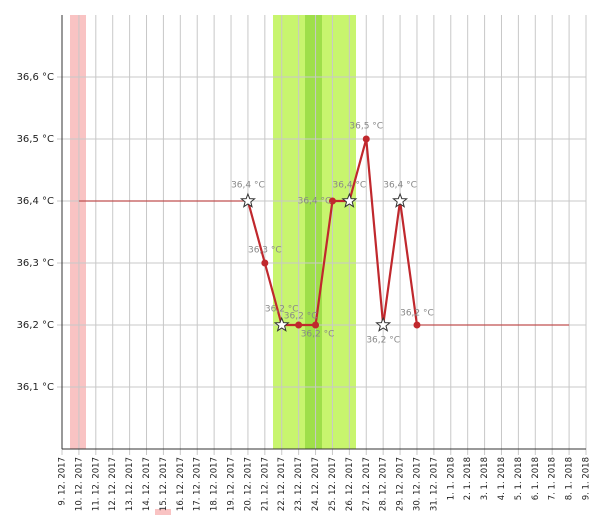 The image size is (600, 515). I want to click on x-tick-label: 13. 12. 2017, so click(130, 484).